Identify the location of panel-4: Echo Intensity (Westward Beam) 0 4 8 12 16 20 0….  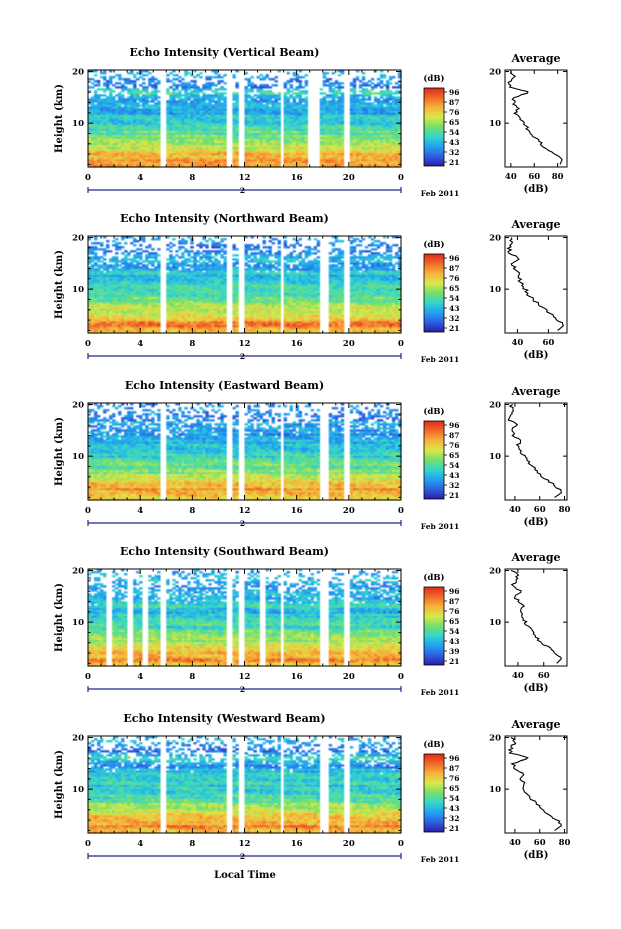
(312, 788).